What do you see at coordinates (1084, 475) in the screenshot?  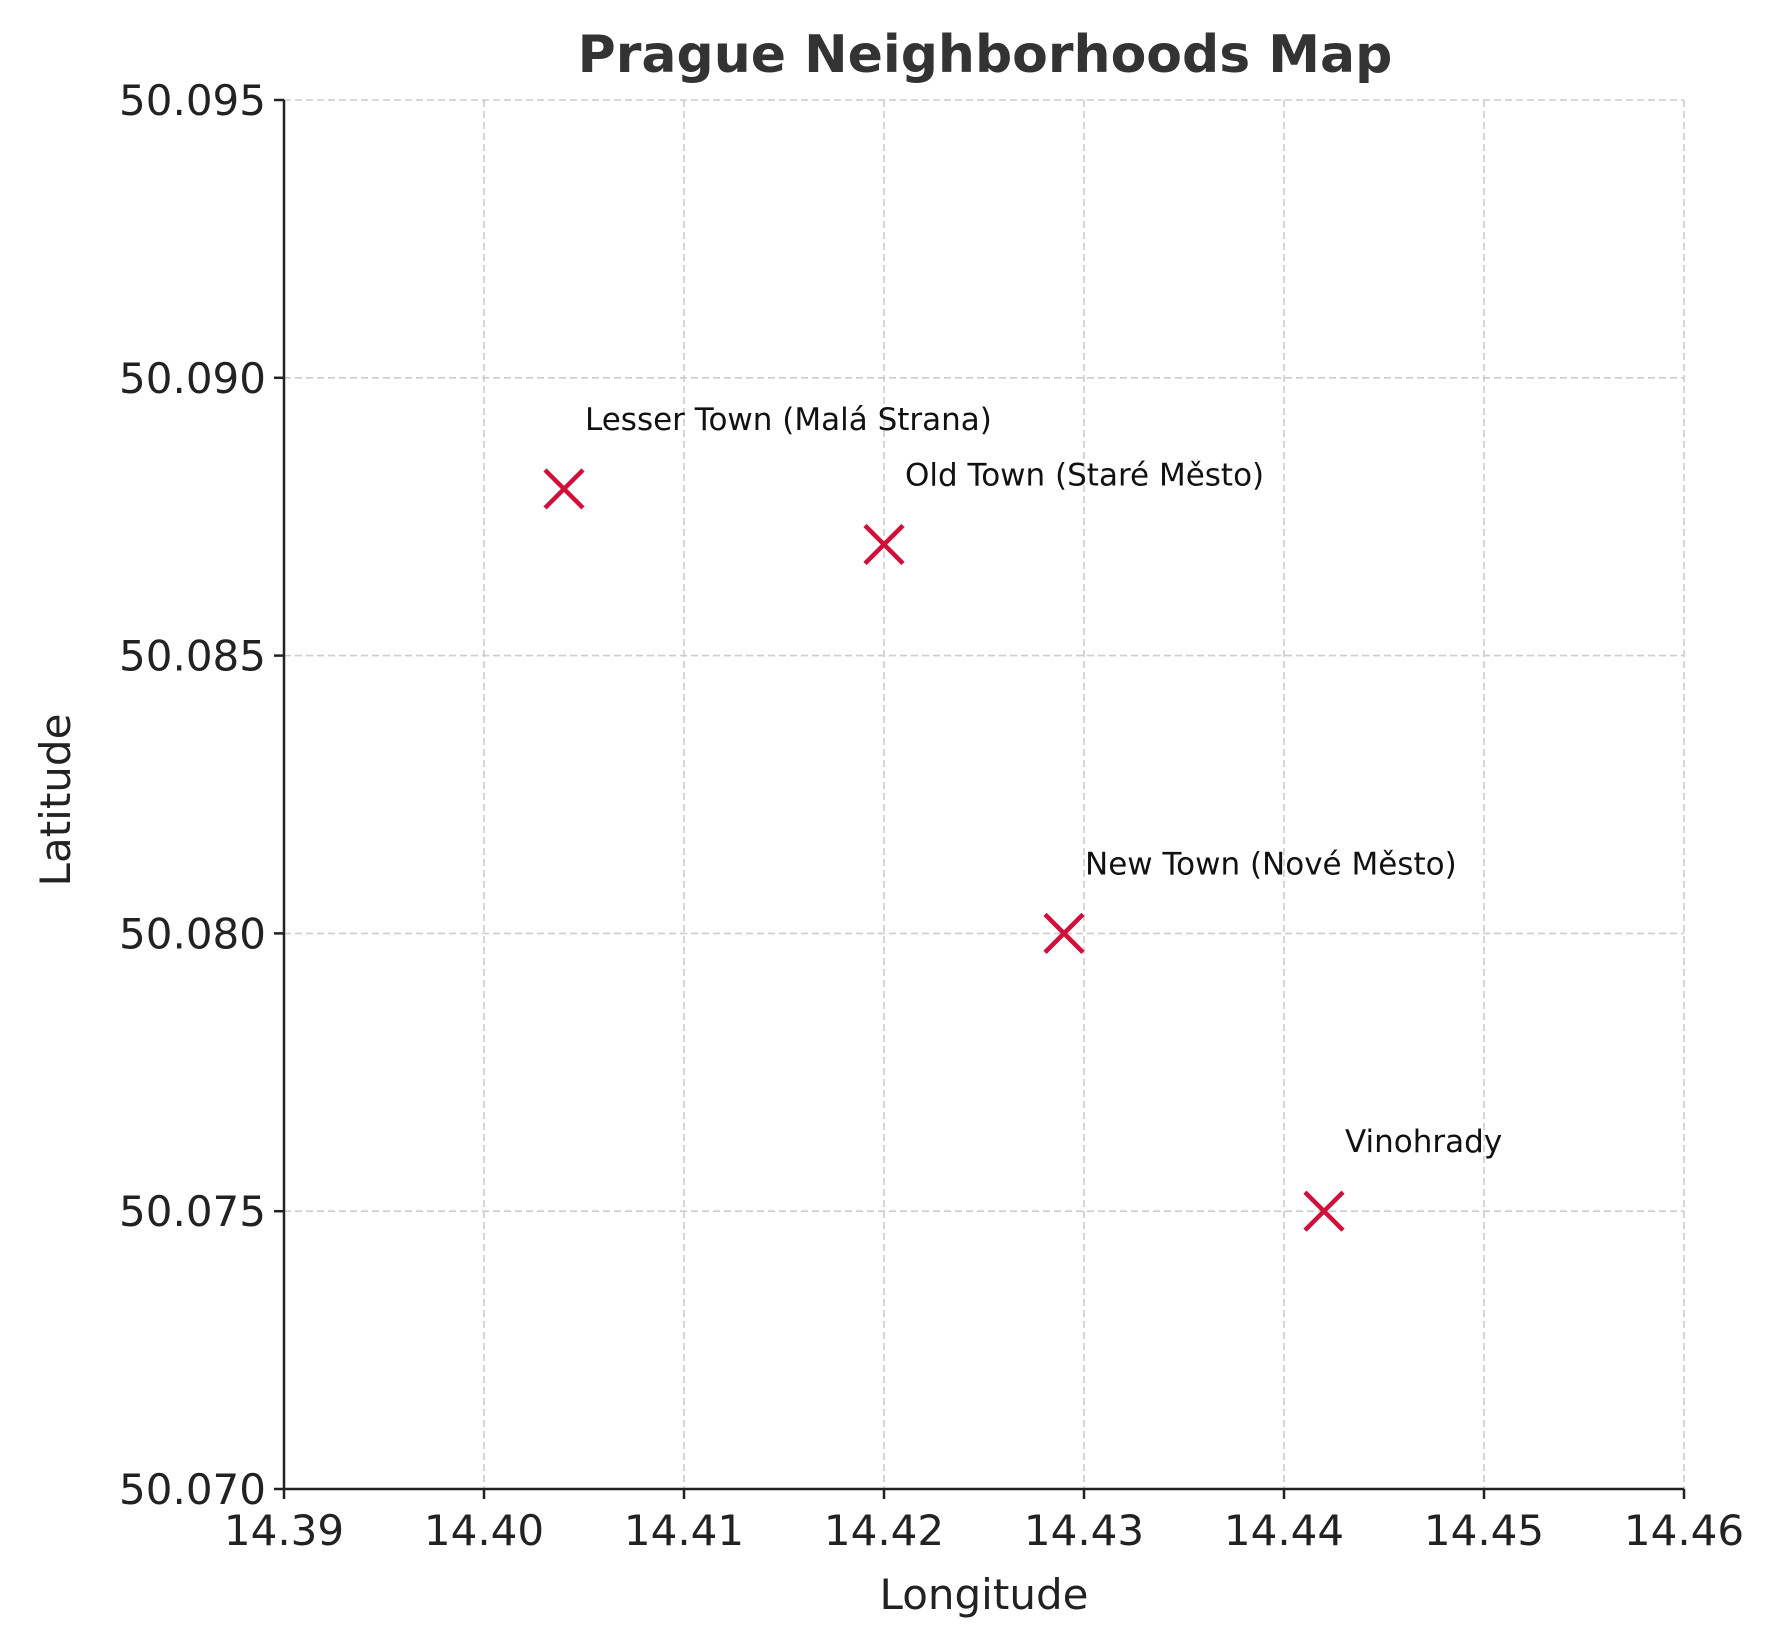 I see `point-label: Old Town (Staré Město)` at bounding box center [1084, 475].